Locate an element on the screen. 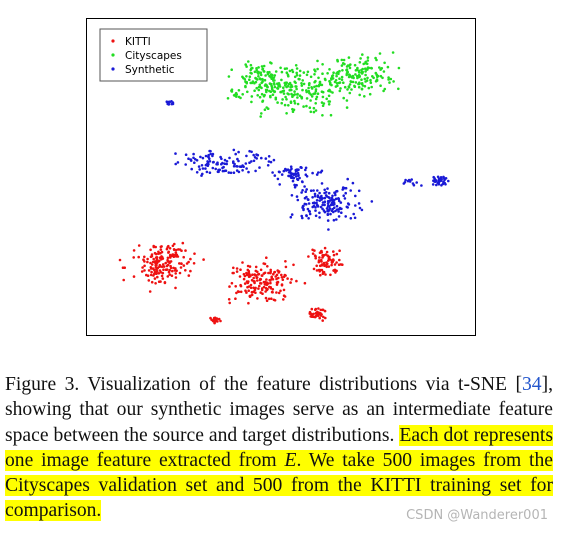 The image size is (562, 534). citation-link: 34 is located at coordinates (531, 384).